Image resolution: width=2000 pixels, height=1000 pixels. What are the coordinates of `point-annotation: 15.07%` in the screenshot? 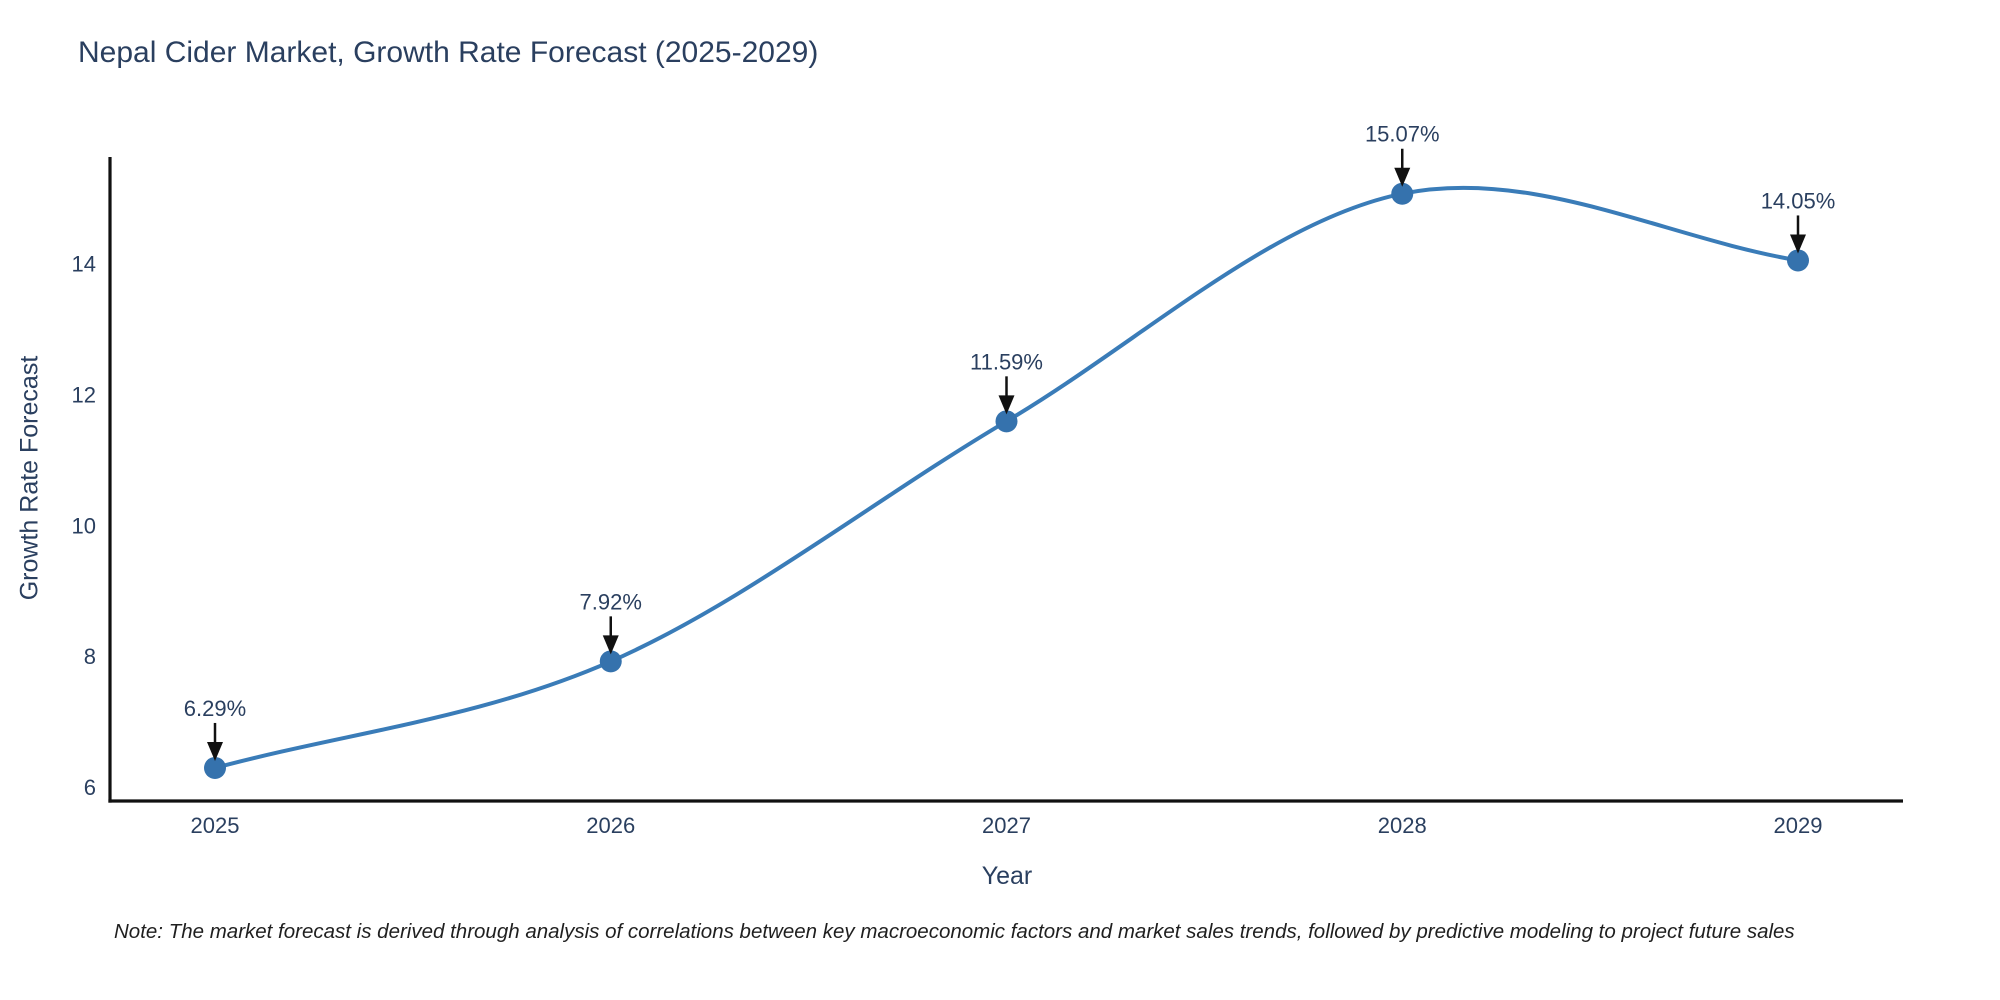 It's located at (1402, 134).